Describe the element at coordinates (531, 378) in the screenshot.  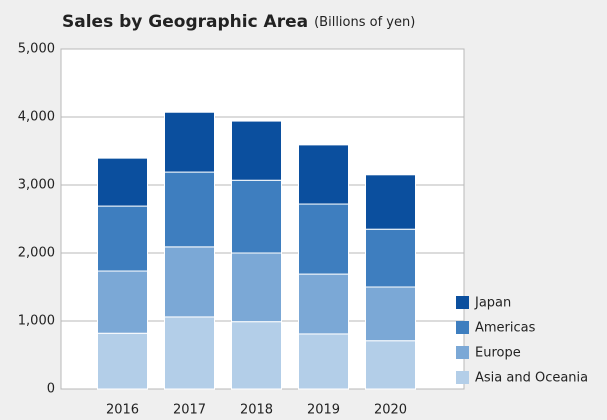
I see `legend-label: Asia and Oceania` at that location.